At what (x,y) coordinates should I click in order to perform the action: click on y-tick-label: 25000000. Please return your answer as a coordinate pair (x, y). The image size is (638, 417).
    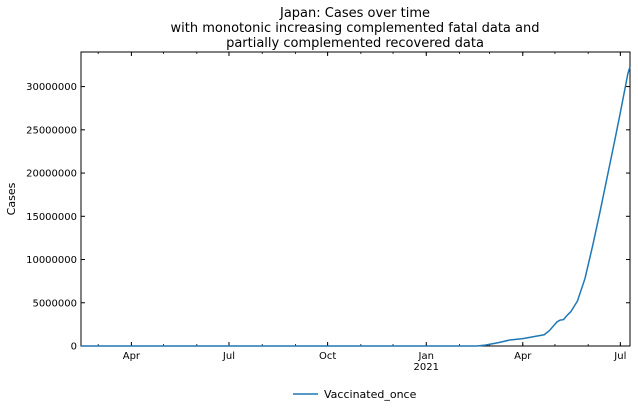
    Looking at the image, I should click on (51, 130).